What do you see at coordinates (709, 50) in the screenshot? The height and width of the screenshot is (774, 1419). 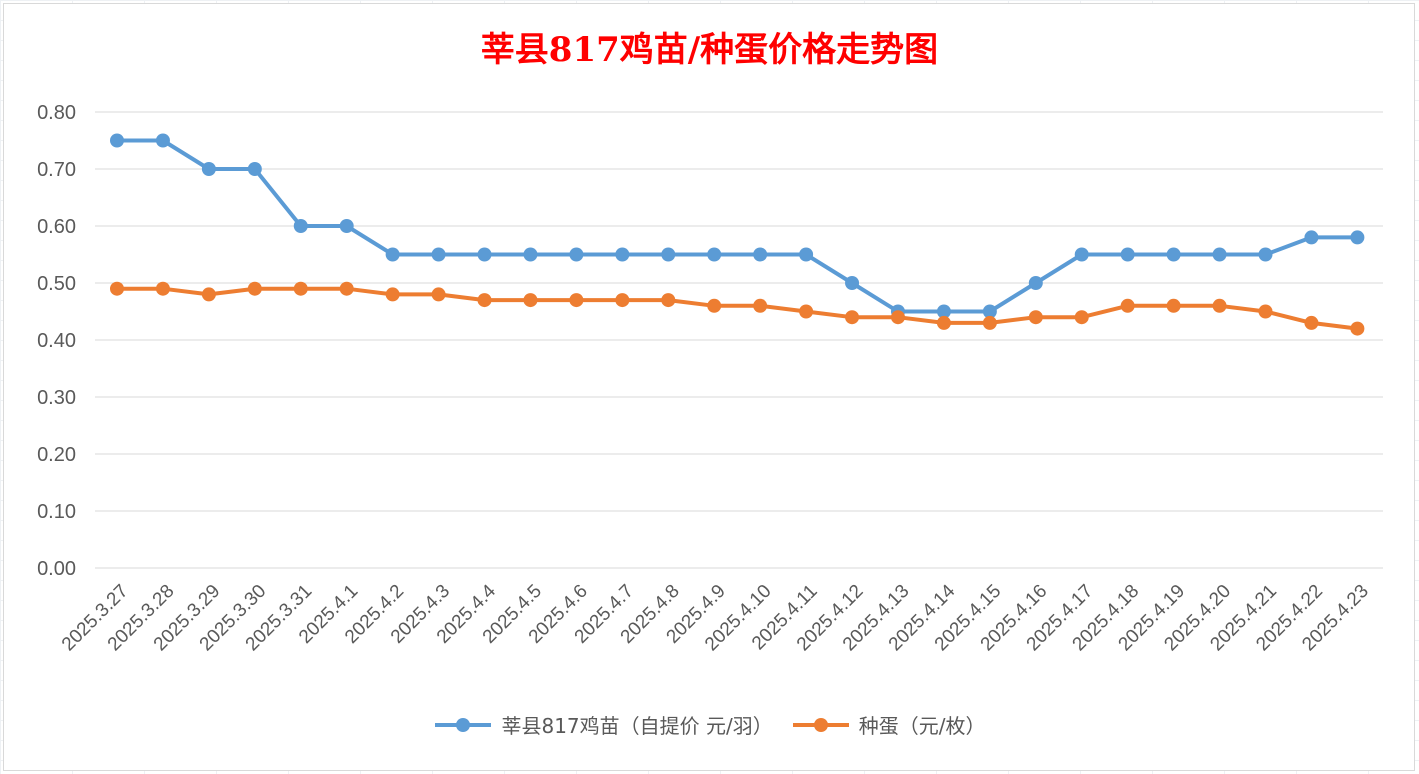 I see `chart-title: 莘县817鸡苗/种蛋价格走势图` at bounding box center [709, 50].